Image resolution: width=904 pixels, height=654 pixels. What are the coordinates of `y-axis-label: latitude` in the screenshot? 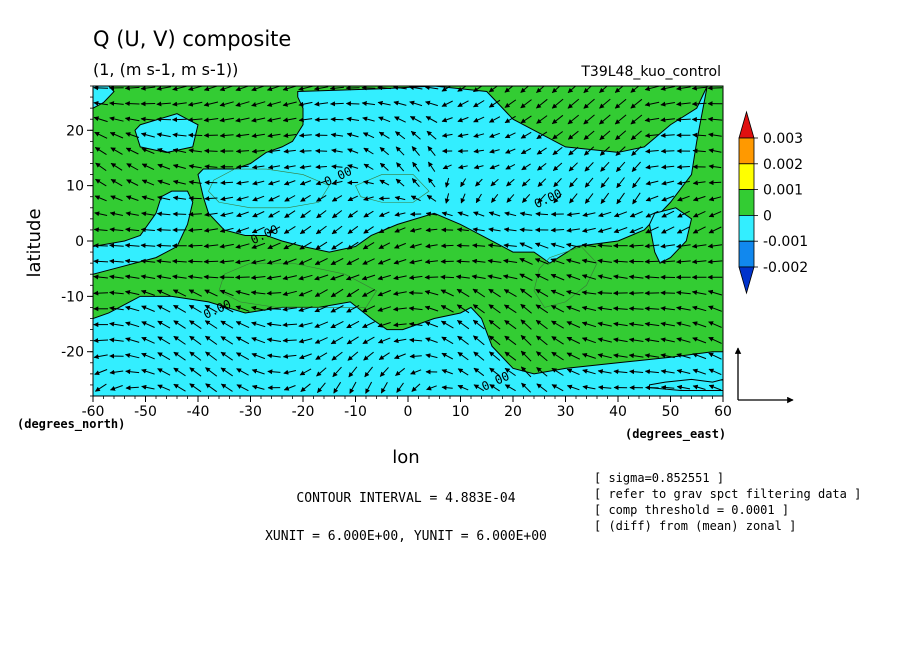 It's located at (34, 242).